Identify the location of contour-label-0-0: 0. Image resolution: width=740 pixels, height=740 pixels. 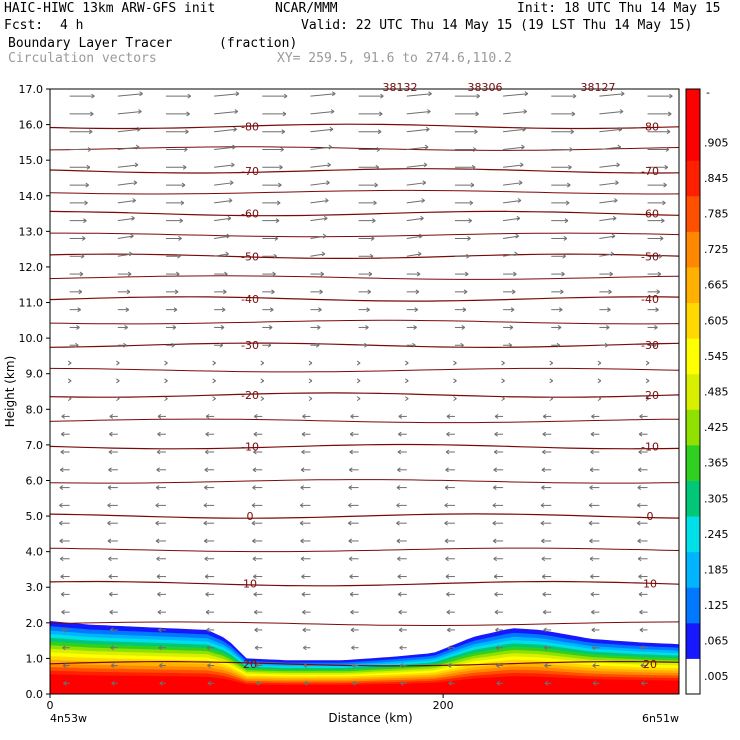
(250, 516).